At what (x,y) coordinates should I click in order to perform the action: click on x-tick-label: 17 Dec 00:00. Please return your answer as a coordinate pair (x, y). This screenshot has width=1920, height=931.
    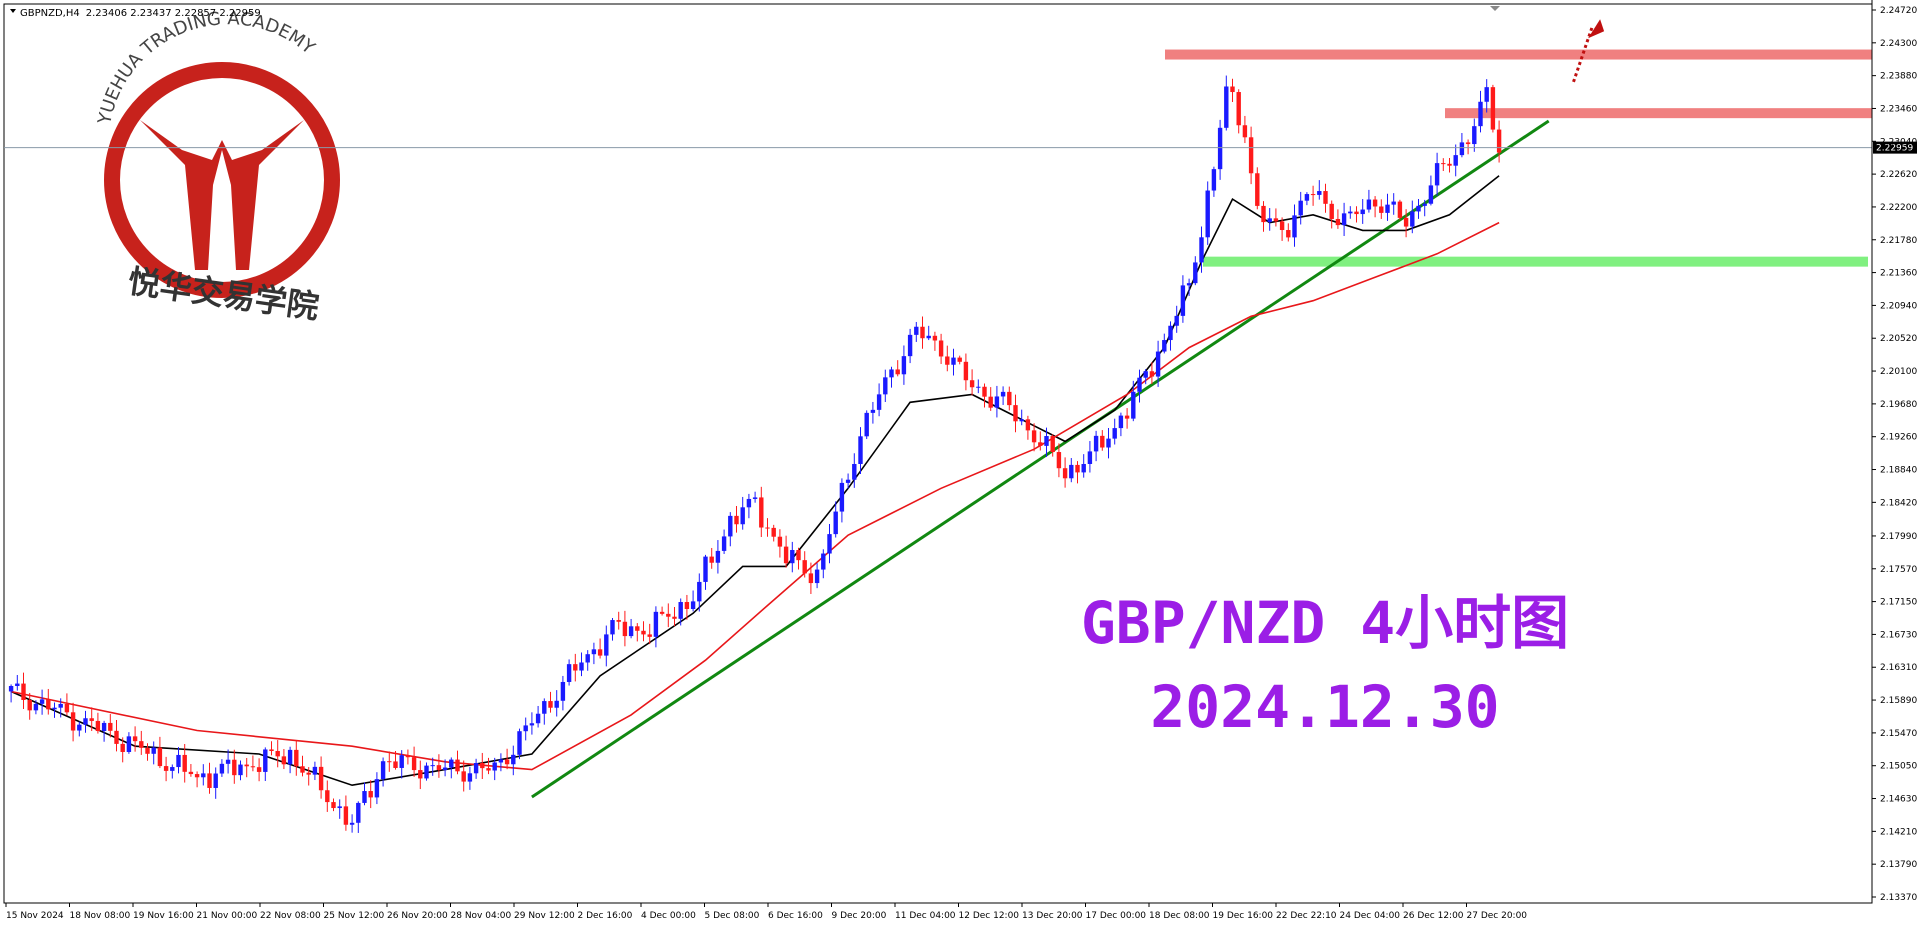
    Looking at the image, I should click on (1116, 916).